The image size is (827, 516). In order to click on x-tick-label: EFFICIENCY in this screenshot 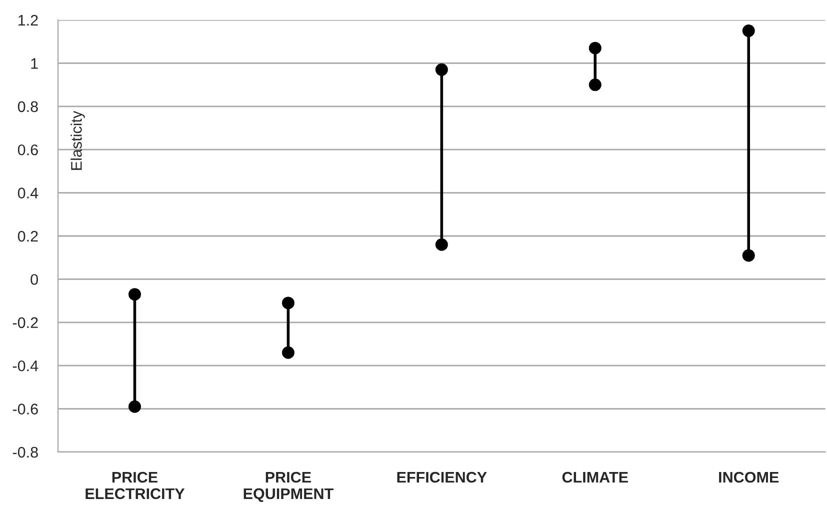, I will do `click(442, 477)`.